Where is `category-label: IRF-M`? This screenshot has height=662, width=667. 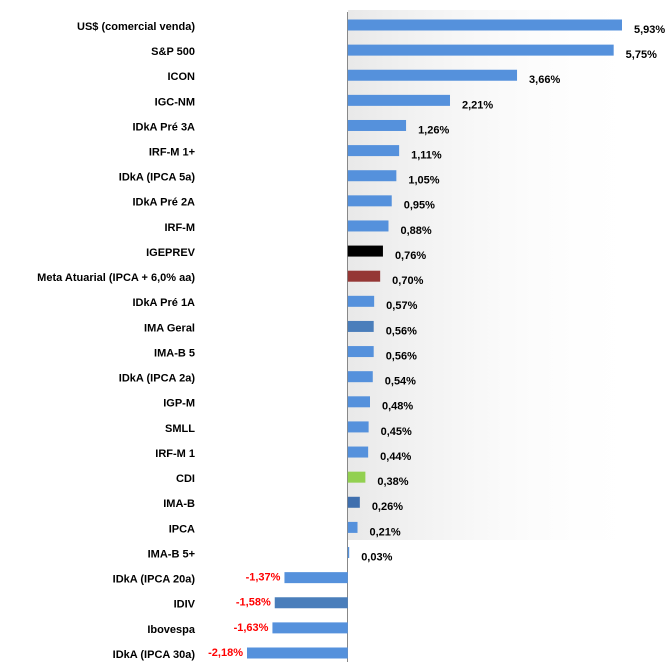 category-label: IRF-M is located at coordinates (179, 228).